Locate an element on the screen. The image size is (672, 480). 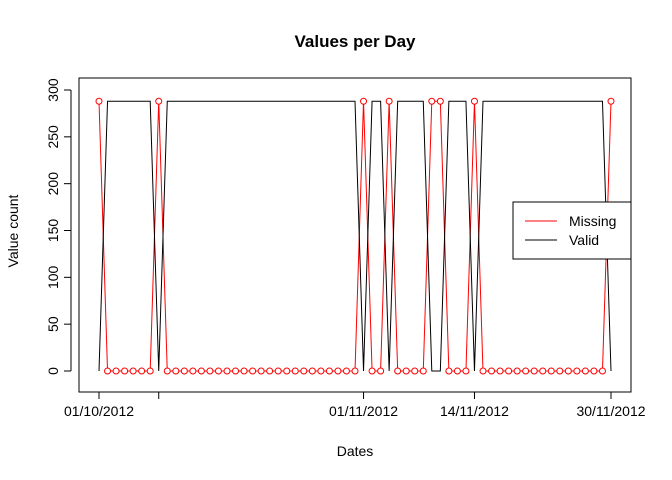
x-tick-label: 14/11/2012 is located at coordinates (474, 411).